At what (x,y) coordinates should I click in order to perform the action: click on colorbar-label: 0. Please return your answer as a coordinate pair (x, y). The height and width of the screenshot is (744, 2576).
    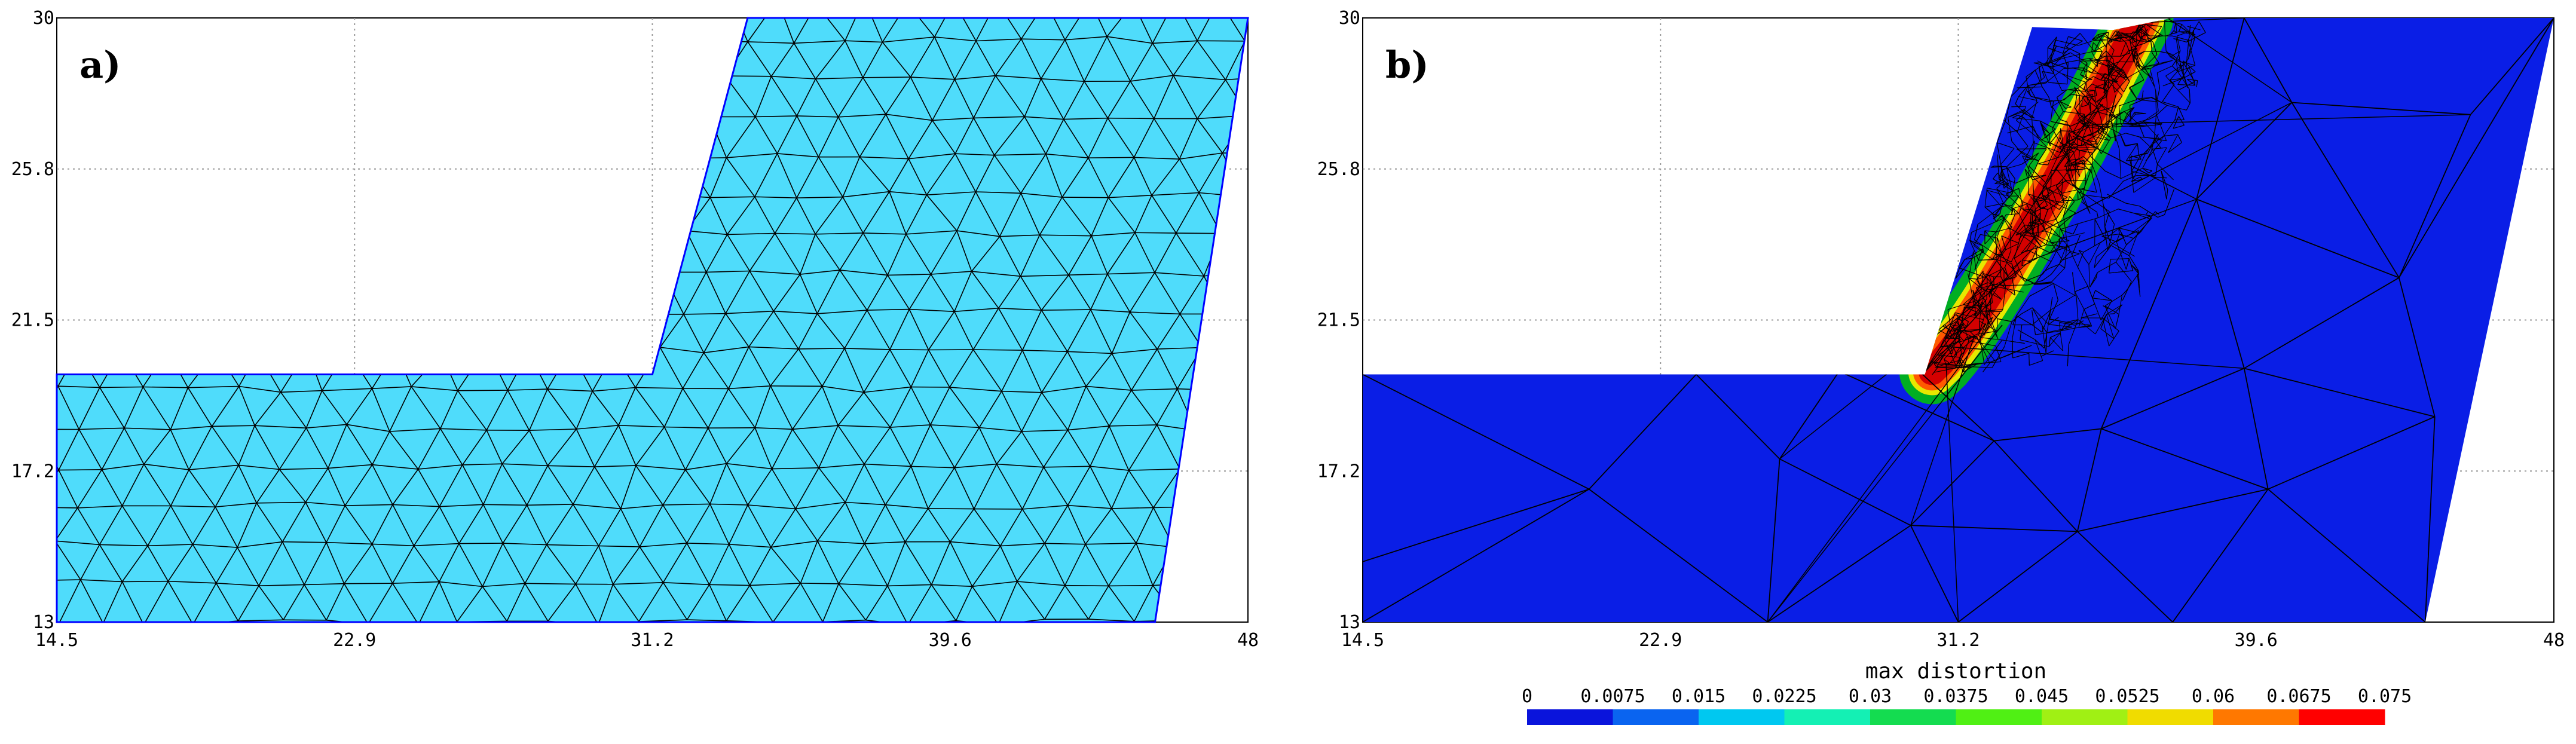
    Looking at the image, I should click on (1527, 696).